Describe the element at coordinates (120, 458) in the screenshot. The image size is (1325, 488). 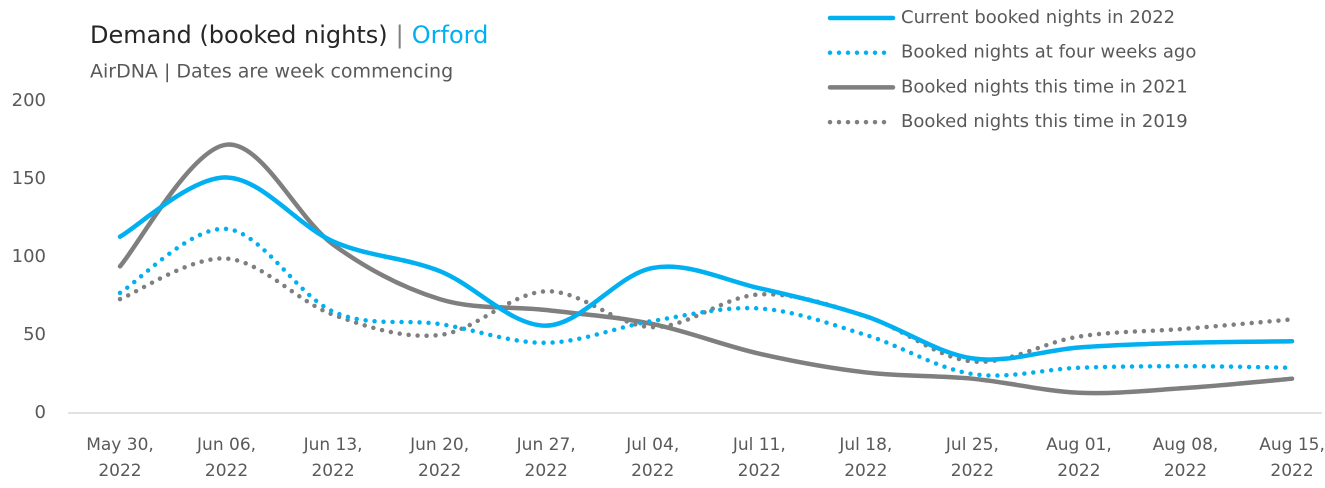
I see `x-tick-label: May 30, 2022` at that location.